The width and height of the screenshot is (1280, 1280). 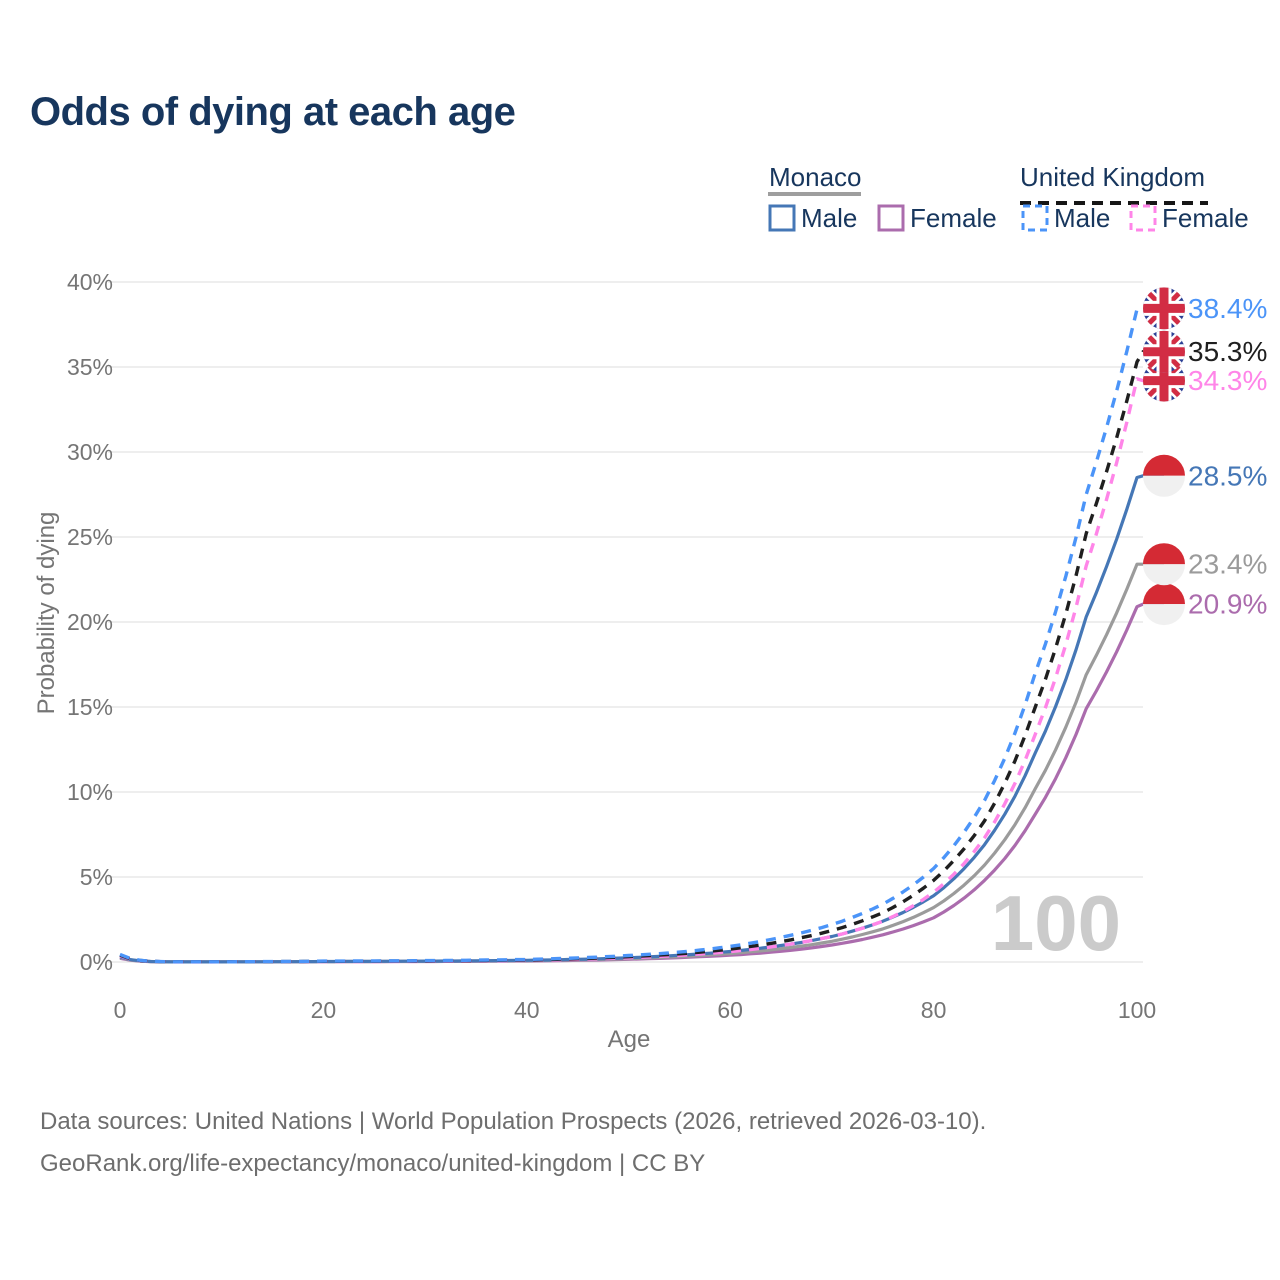 I want to click on legend-group-united-kingdom: United Kingdom, so click(x=1112, y=177).